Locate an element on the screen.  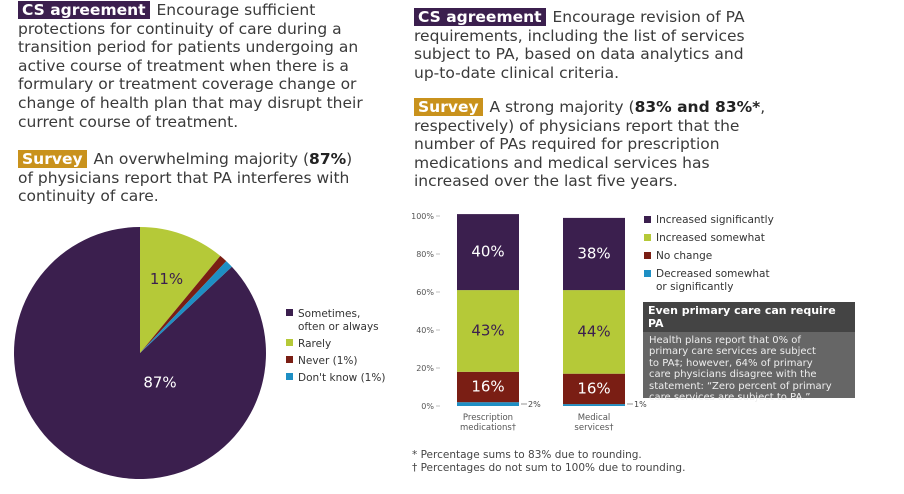
right-survey-line: medications and medical services has is located at coordinates (562, 162).